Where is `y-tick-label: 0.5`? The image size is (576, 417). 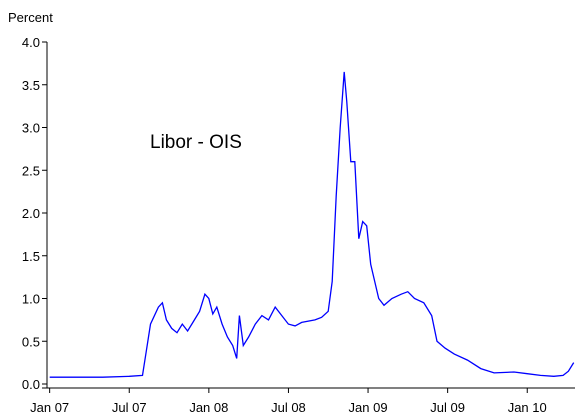
y-tick-label: 0.5 is located at coordinates (31, 341).